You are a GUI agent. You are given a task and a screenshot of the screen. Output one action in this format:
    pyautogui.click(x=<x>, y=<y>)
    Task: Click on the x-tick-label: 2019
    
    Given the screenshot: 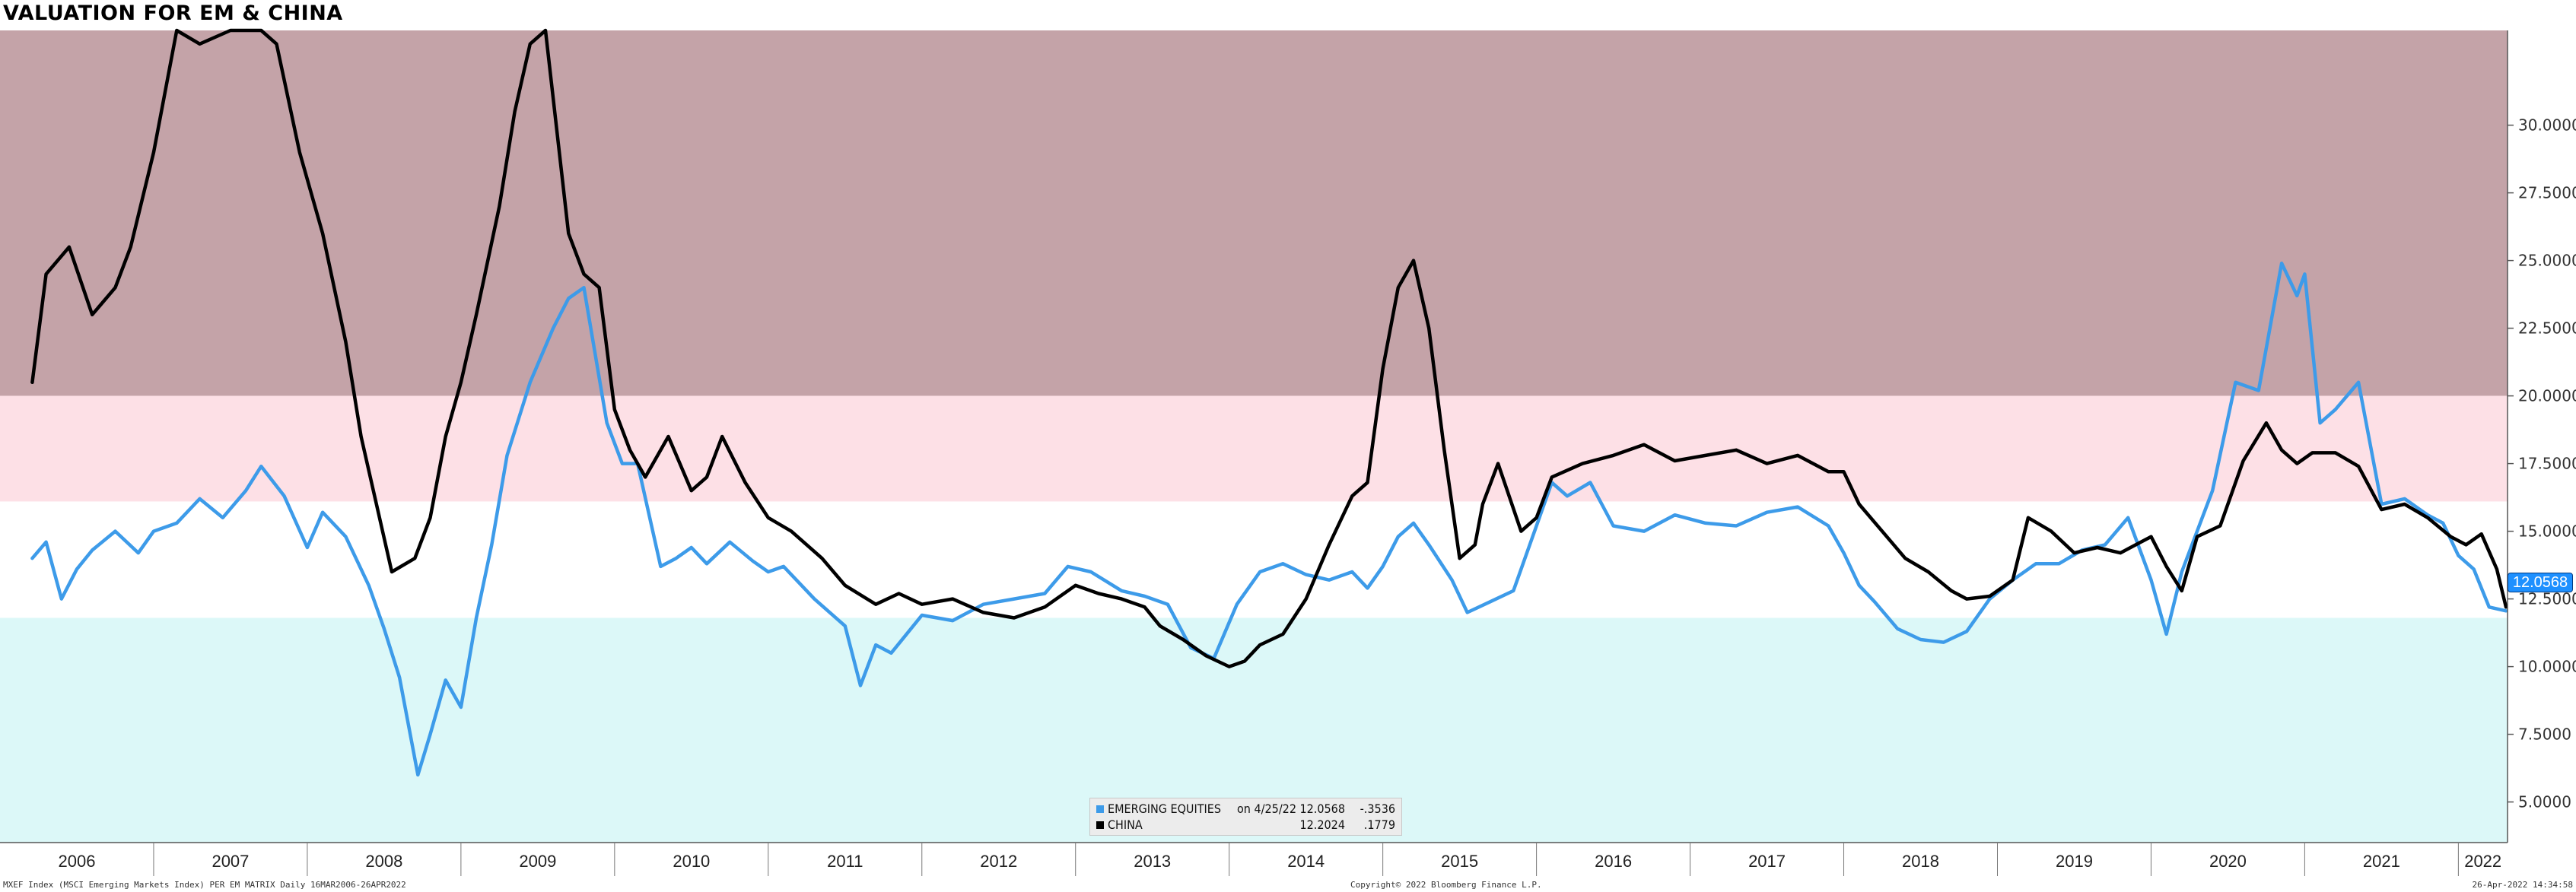 What is the action you would take?
    pyautogui.click(x=2074, y=861)
    